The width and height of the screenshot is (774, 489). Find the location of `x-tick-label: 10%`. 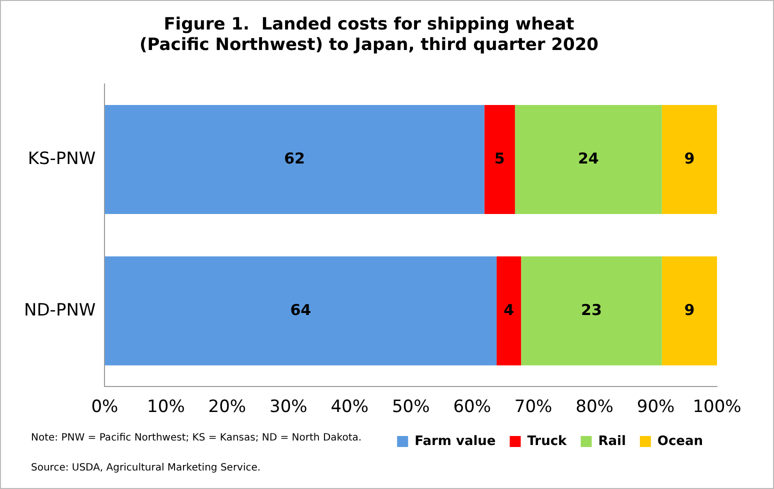

x-tick-label: 10% is located at coordinates (166, 407).